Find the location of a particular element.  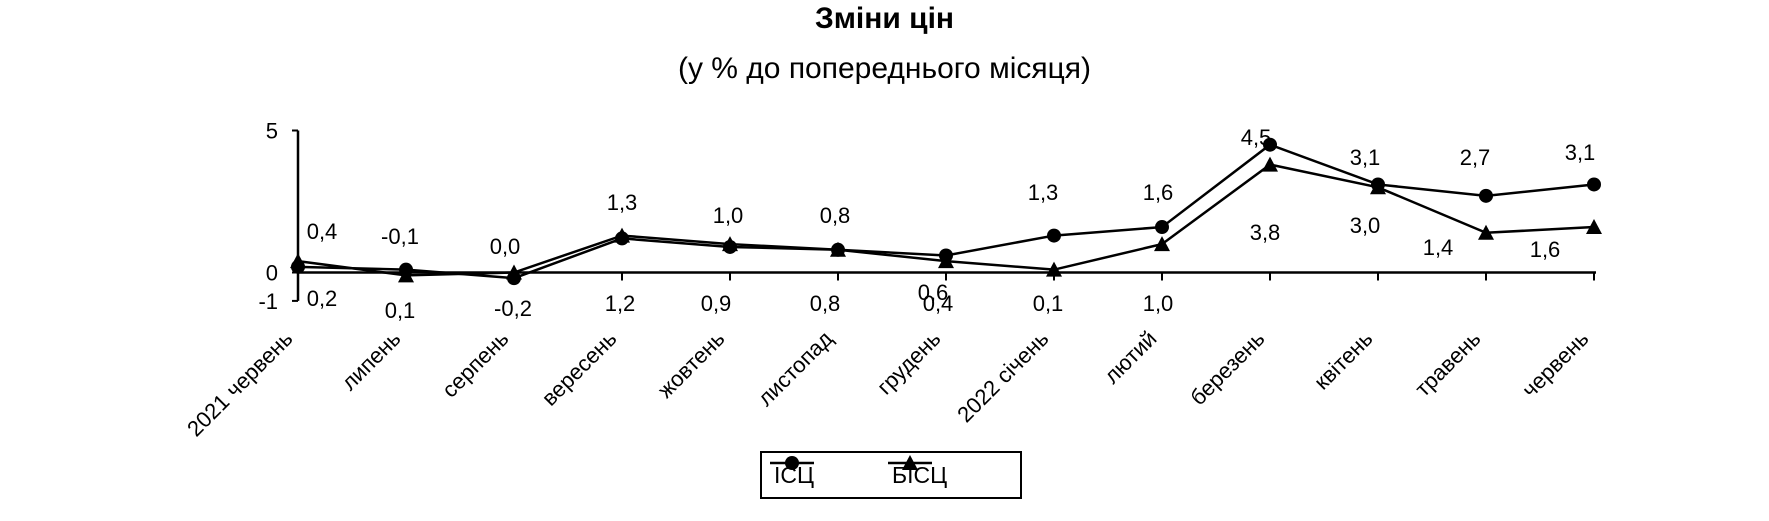

data-label-isc: 1,3 is located at coordinates (1043, 192).